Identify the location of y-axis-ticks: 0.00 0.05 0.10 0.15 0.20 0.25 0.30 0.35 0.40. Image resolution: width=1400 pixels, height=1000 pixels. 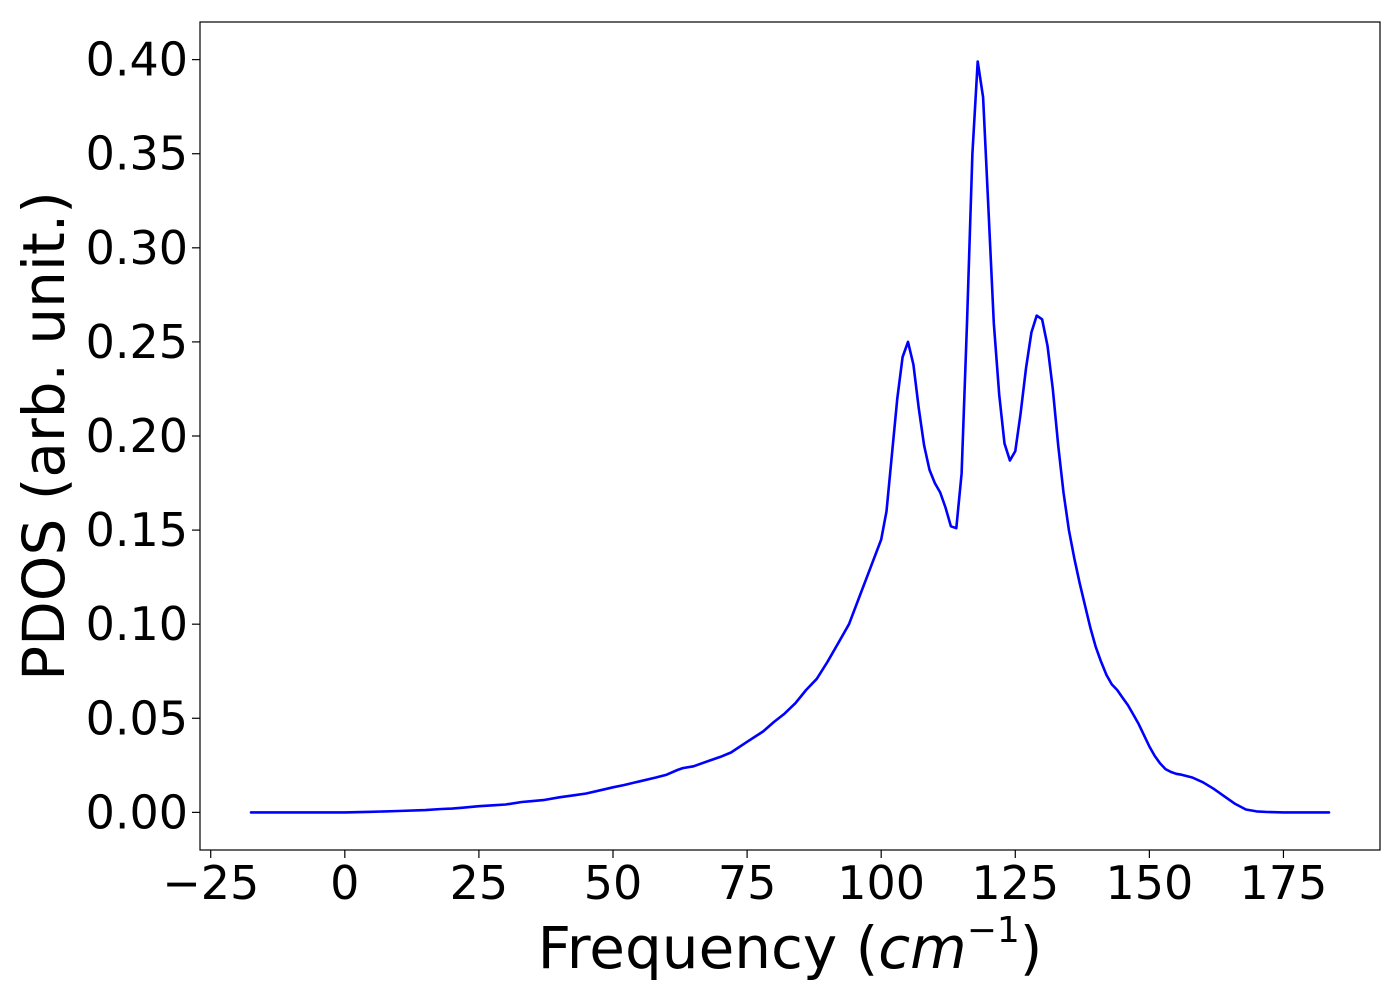
(143, 436).